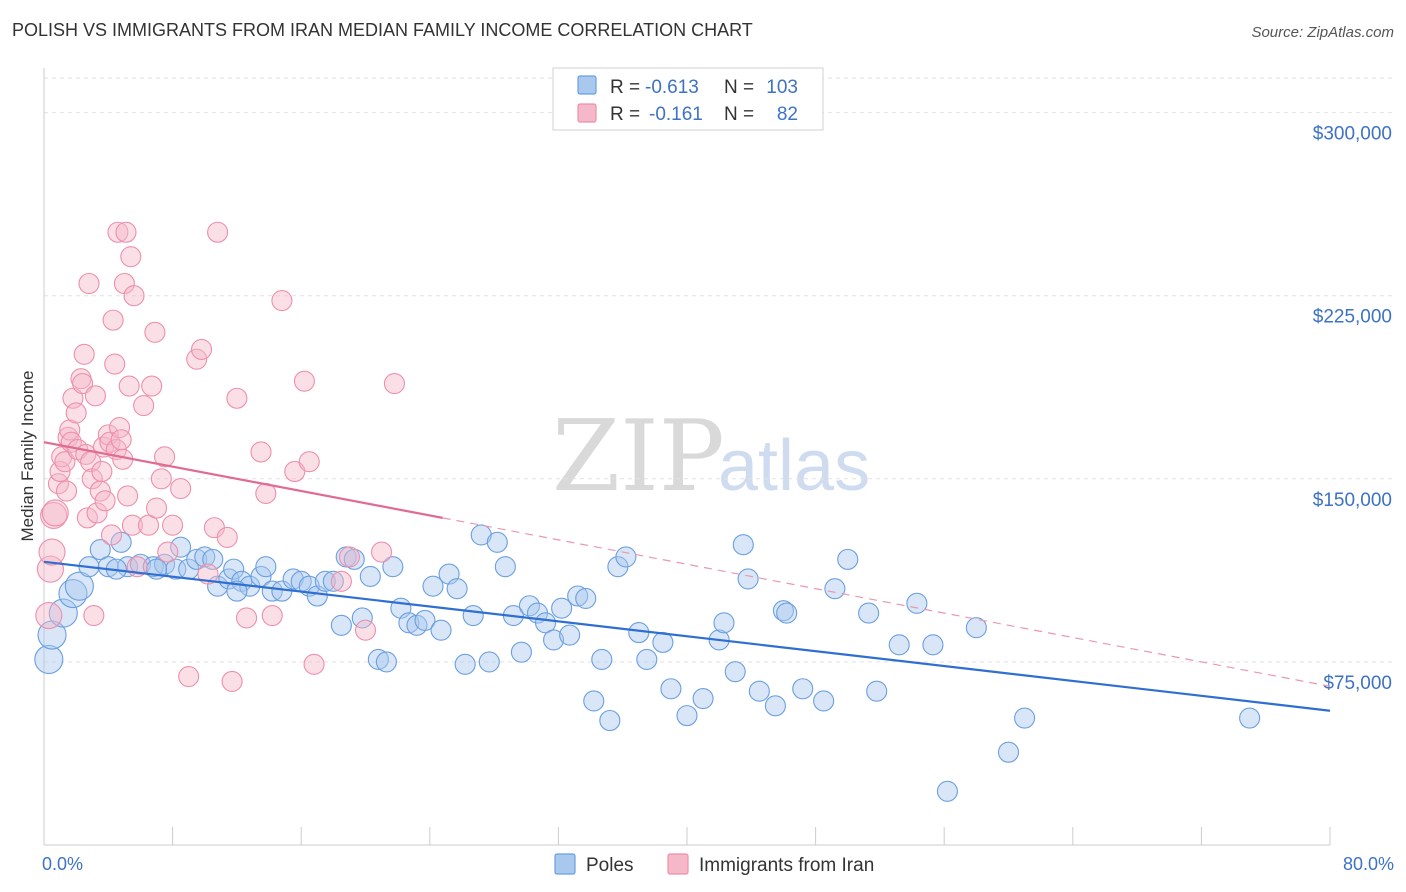 This screenshot has height=892, width=1406. I want to click on series-legend-swatch-iran, so click(678, 864).